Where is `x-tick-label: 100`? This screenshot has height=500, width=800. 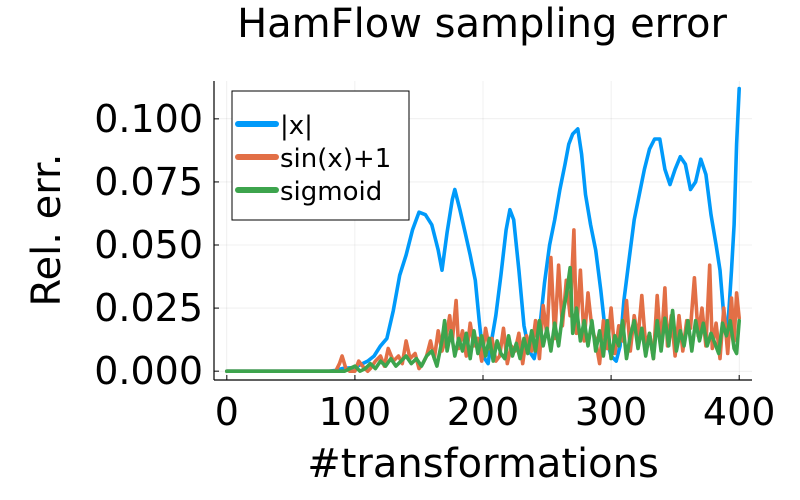 x-tick-label: 100 is located at coordinates (355, 412).